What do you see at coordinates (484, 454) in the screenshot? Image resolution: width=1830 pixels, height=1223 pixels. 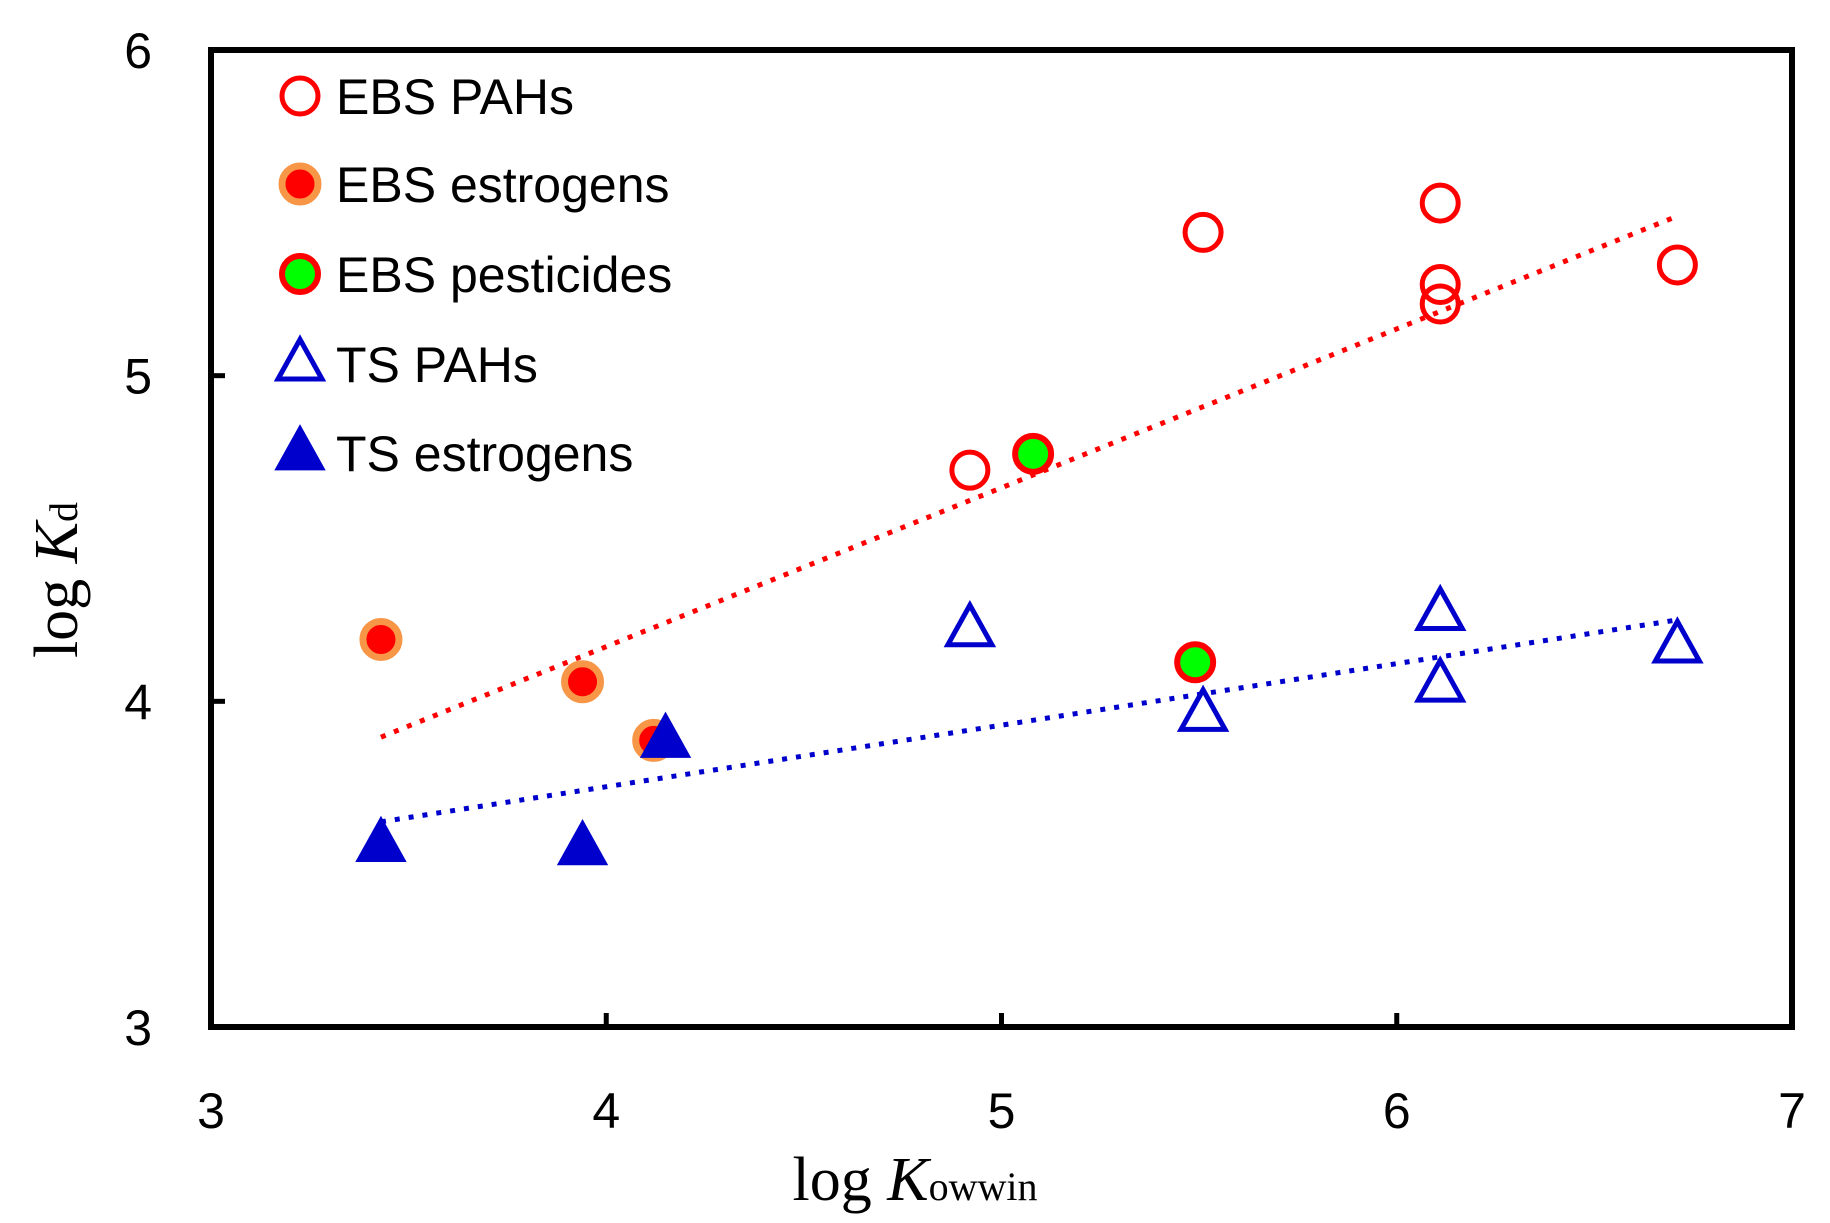 I see `legend-label-ts-estrogens: TS estrogens` at bounding box center [484, 454].